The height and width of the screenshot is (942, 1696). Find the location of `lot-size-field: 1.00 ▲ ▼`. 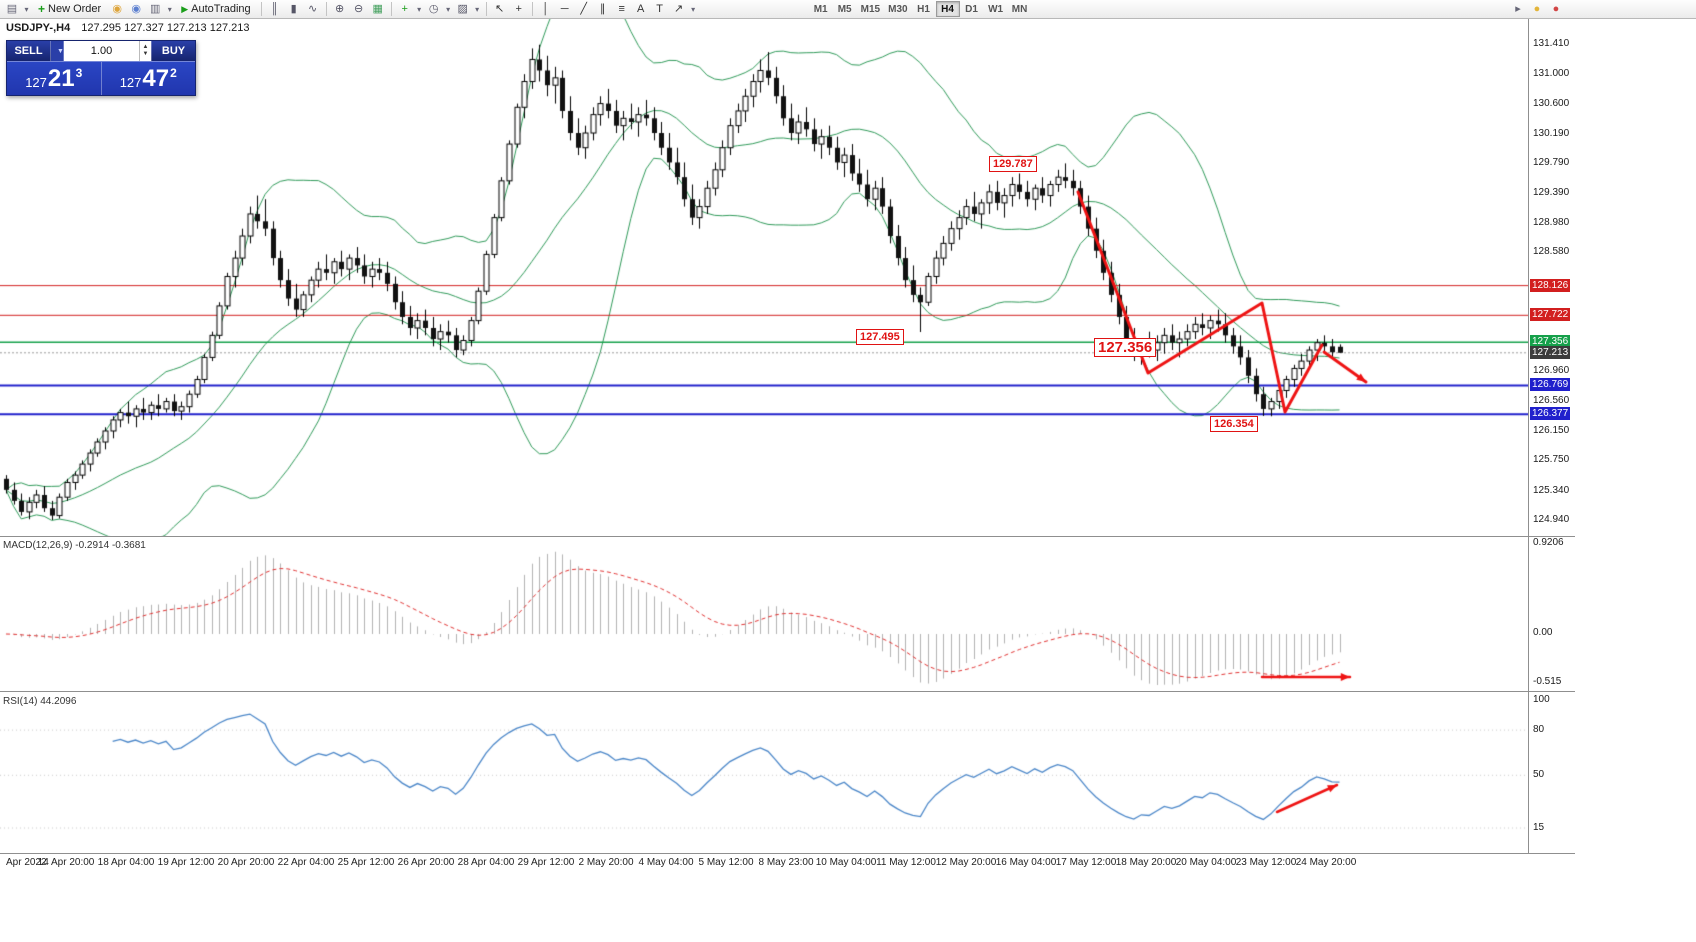

lot-size-field: 1.00 ▲ ▼ is located at coordinates (107, 51).